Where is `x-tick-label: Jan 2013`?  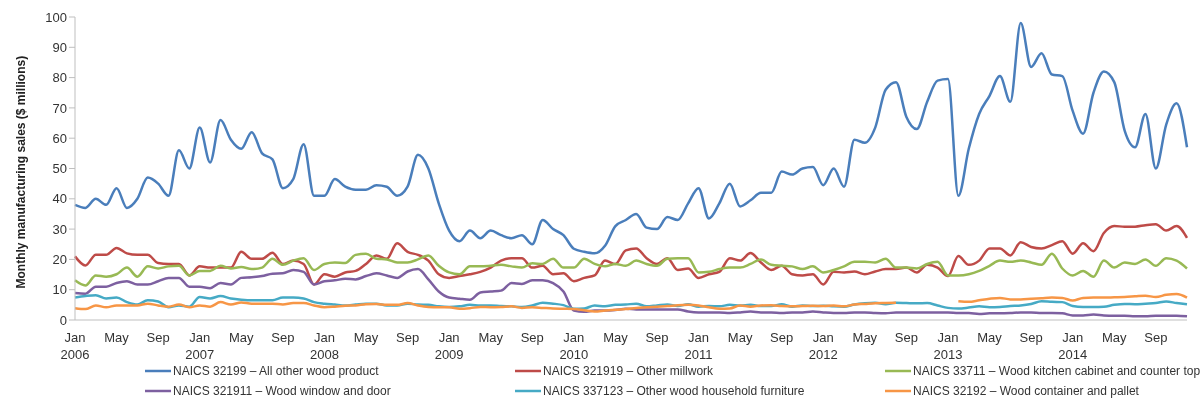
x-tick-label: Jan 2013 is located at coordinates (948, 346).